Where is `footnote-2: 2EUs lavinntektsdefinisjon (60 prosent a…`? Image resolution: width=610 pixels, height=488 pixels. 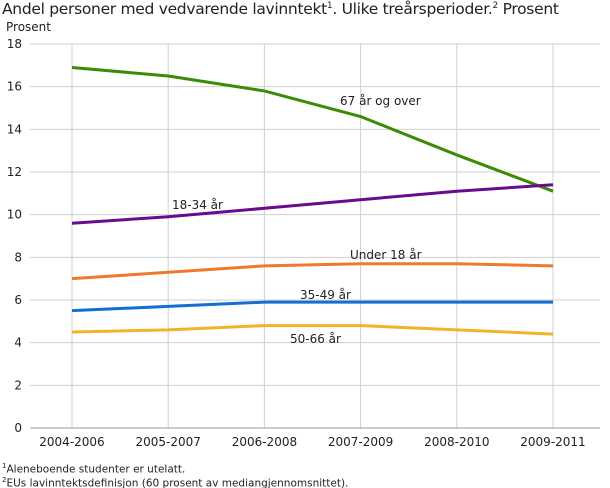 footnote-2: 2EUs lavinntektsdefinisjon (60 prosent a… is located at coordinates (175, 482).